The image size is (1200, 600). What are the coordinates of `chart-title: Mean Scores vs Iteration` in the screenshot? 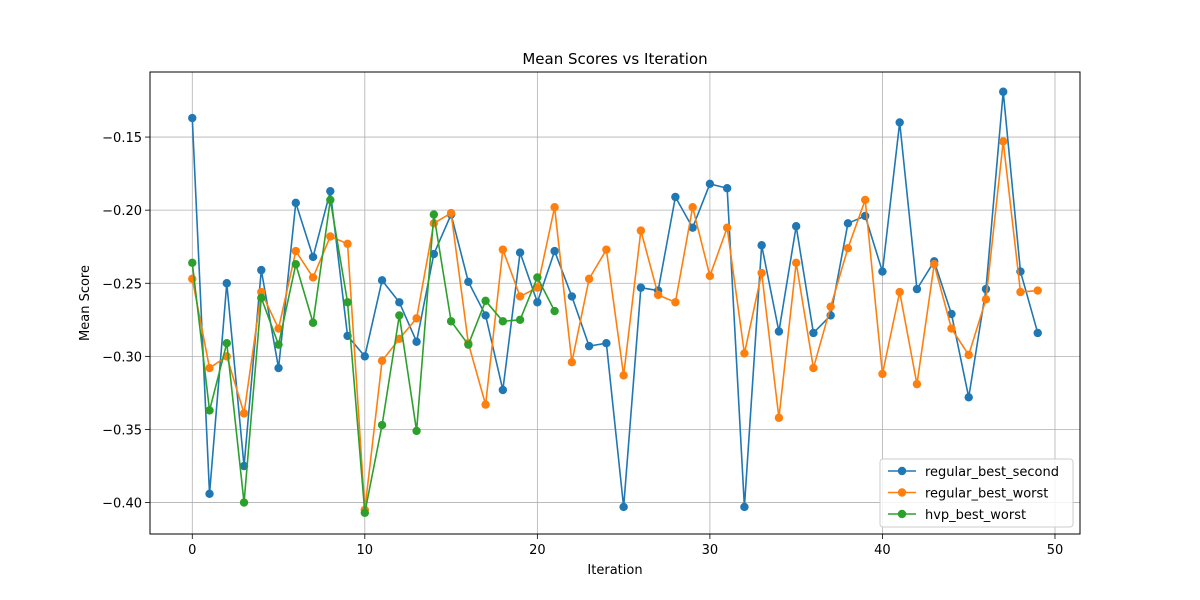 It's located at (614, 59).